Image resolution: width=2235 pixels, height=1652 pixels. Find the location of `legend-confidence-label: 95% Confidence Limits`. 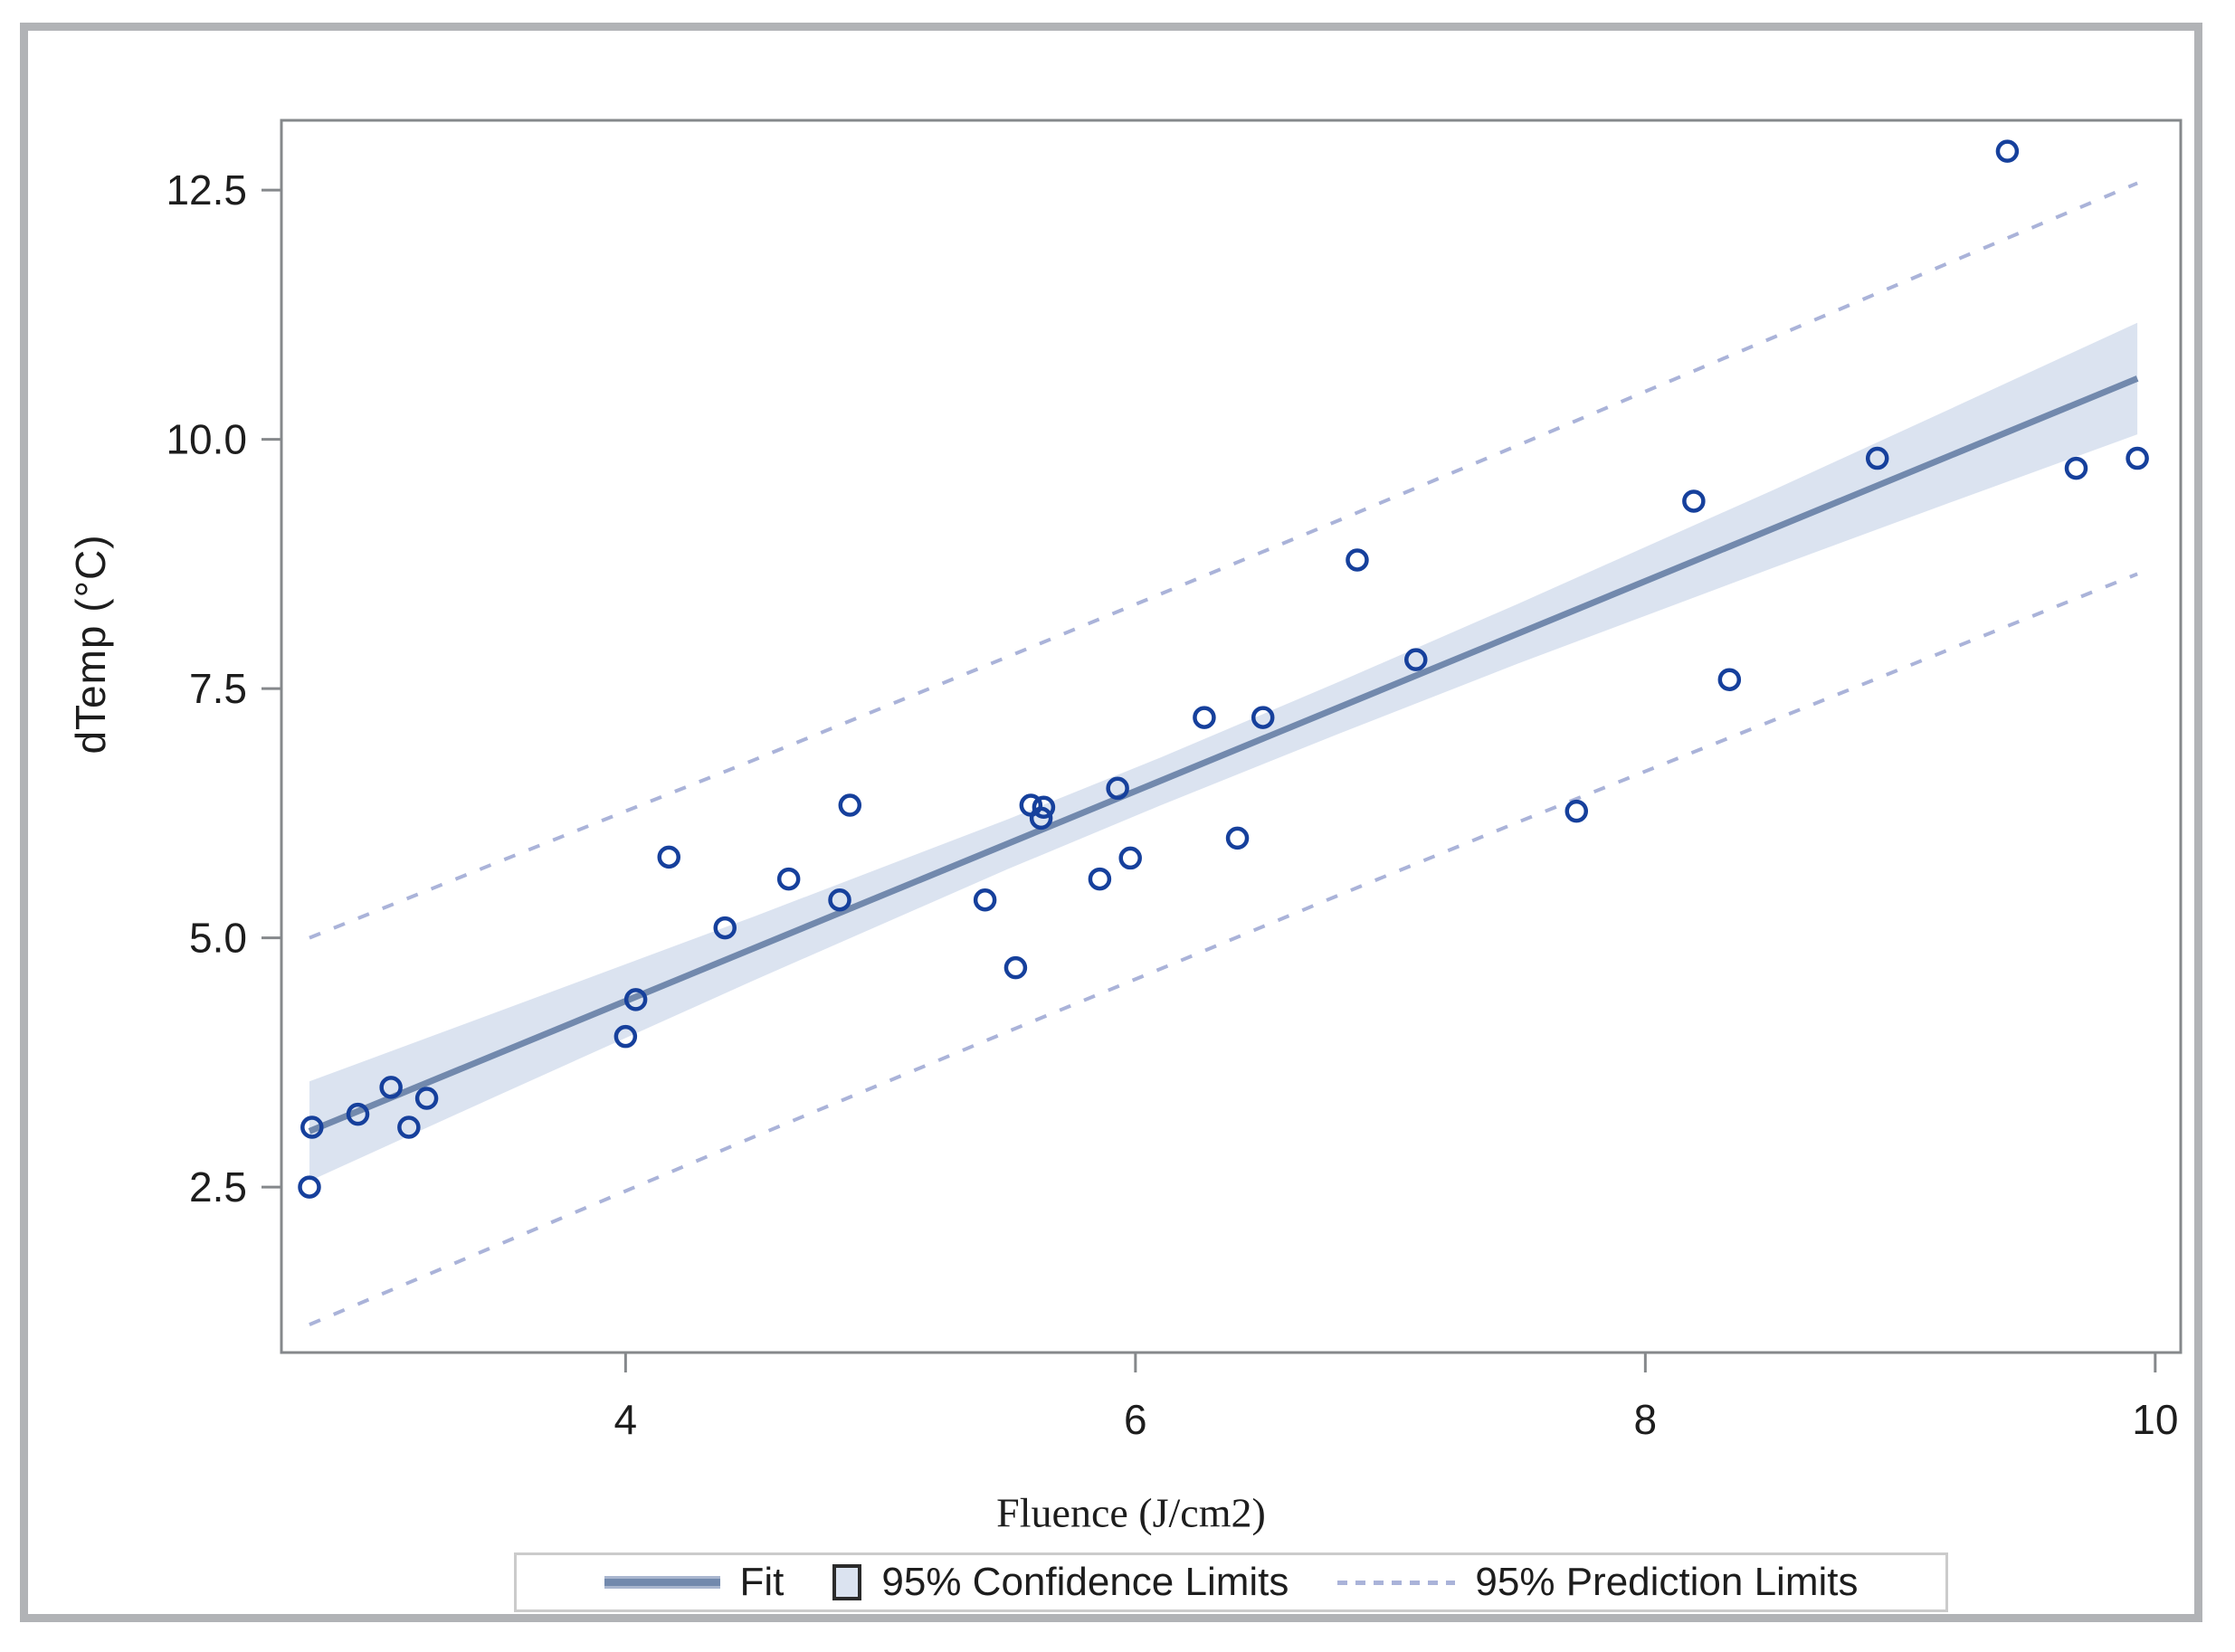

legend-confidence-label: 95% Confidence Limits is located at coordinates (1085, 1582).